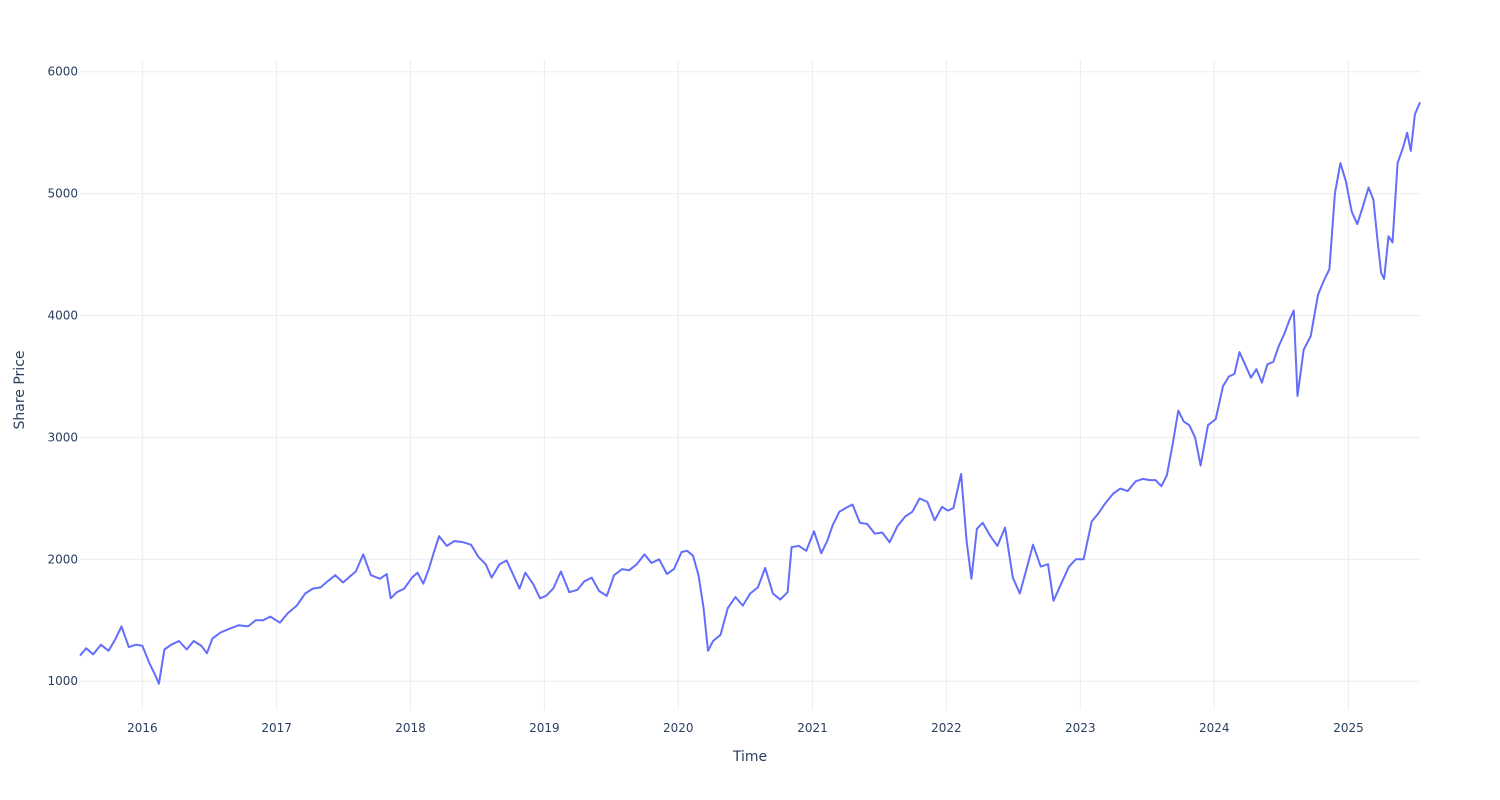 The width and height of the screenshot is (1500, 800). What do you see at coordinates (812, 728) in the screenshot?
I see `x-tick-label: 2021` at bounding box center [812, 728].